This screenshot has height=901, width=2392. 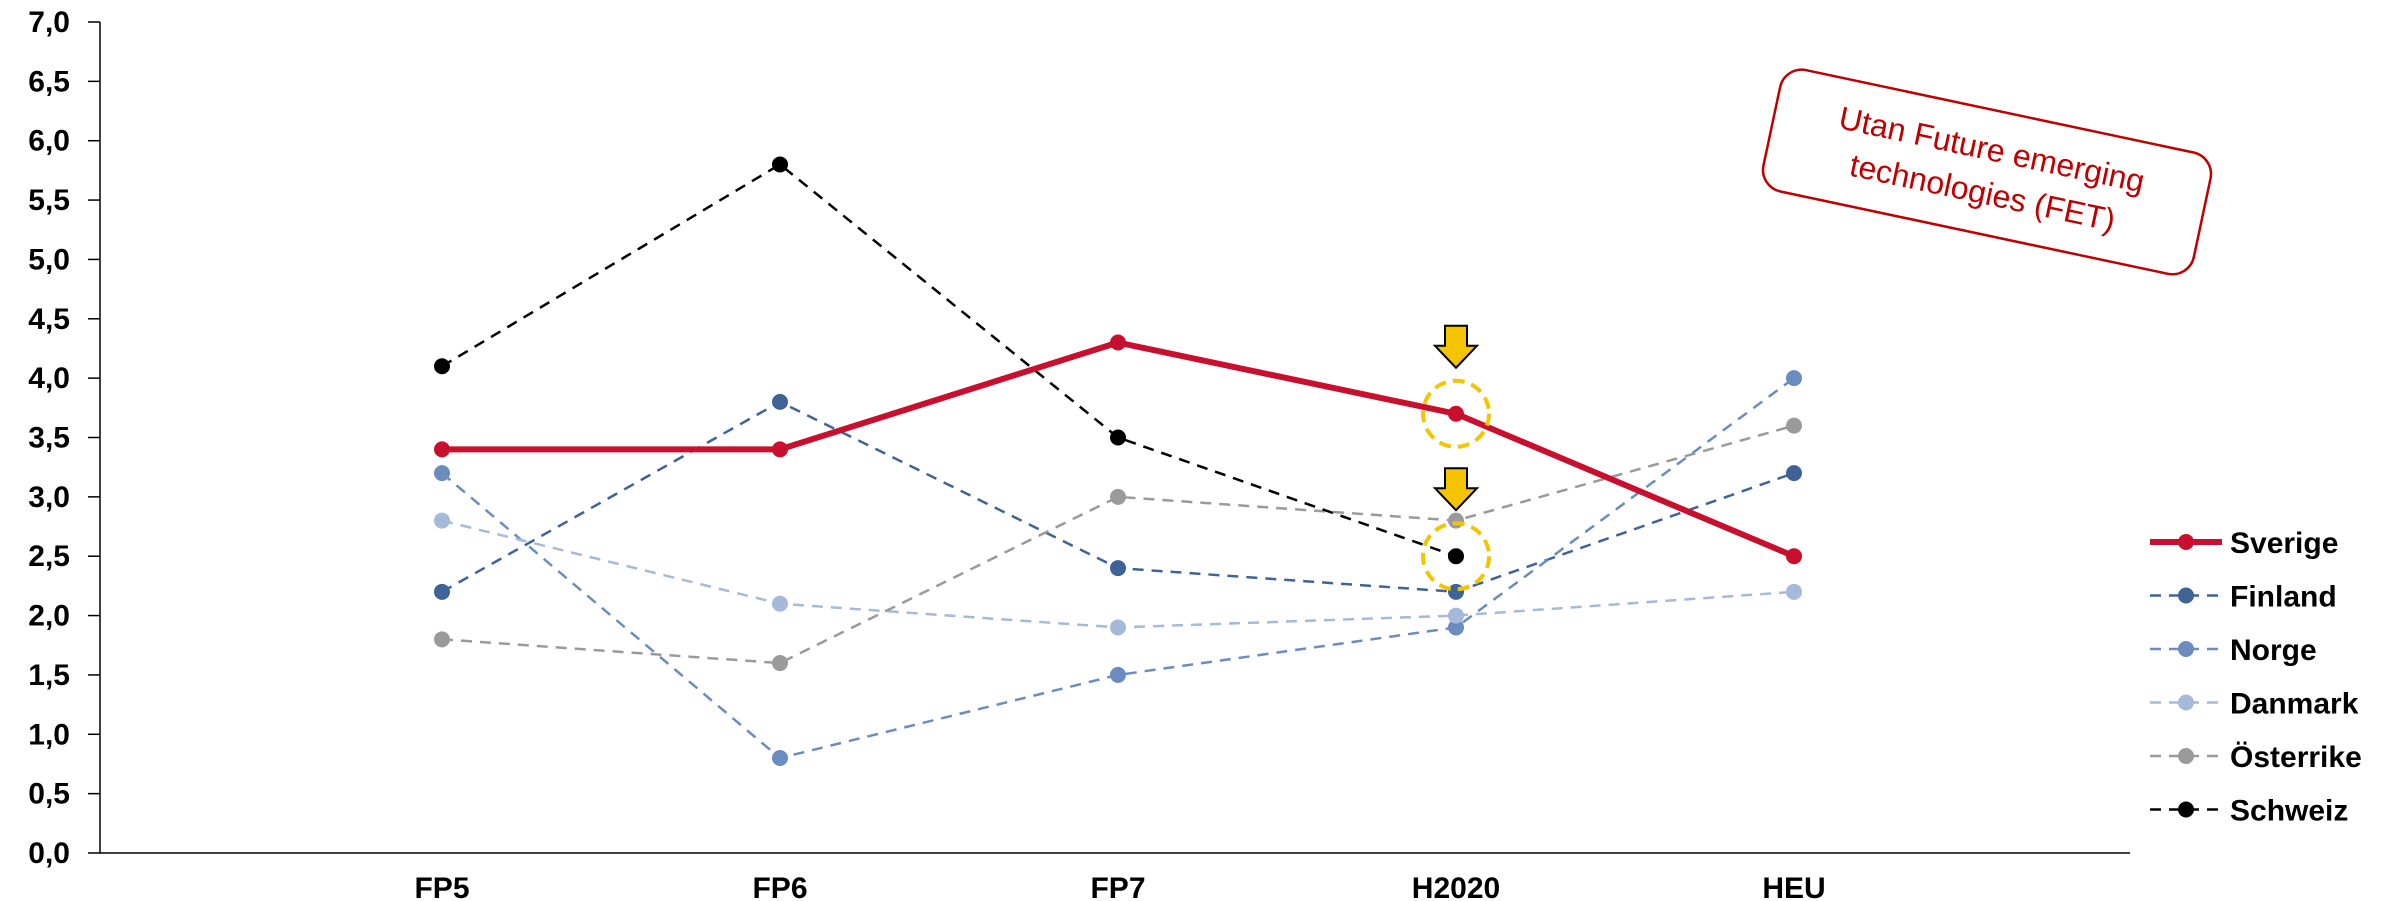 I want to click on legend-item-finland: Finland, so click(x=2243, y=597).